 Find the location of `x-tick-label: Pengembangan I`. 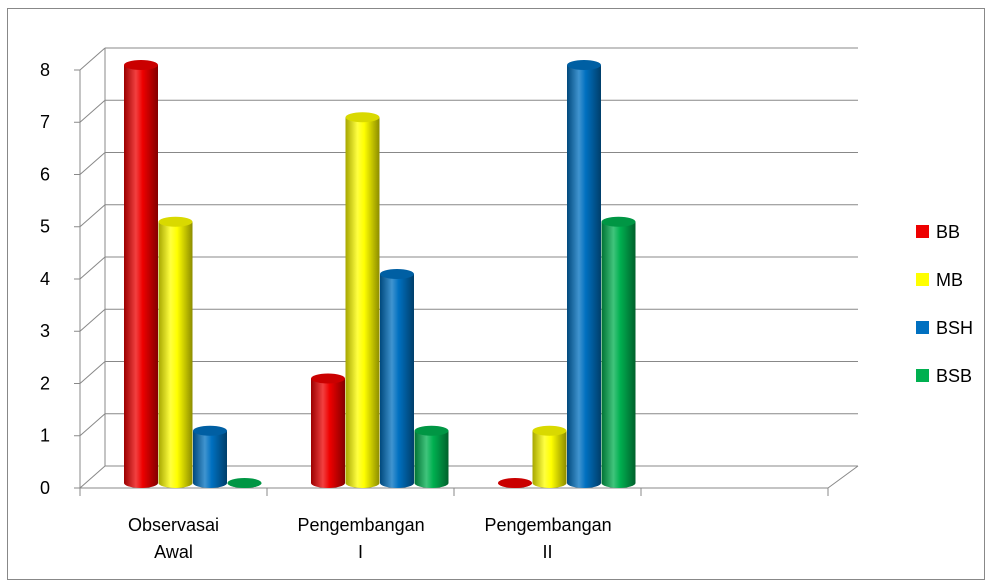

x-tick-label: Pengembangan I is located at coordinates (361, 538).